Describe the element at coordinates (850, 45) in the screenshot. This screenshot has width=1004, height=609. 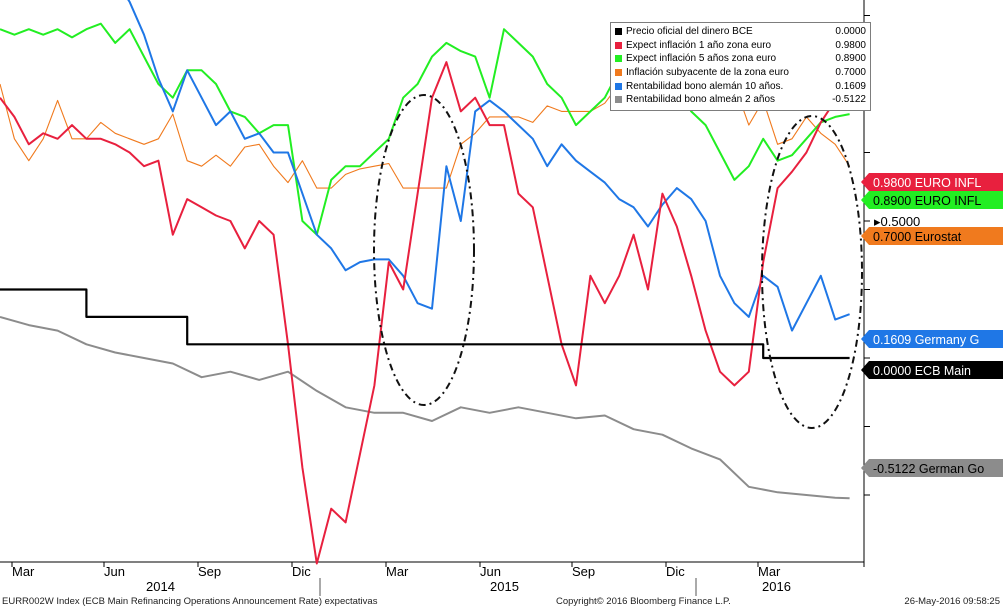
I see `legend-value: 0.9800` at that location.